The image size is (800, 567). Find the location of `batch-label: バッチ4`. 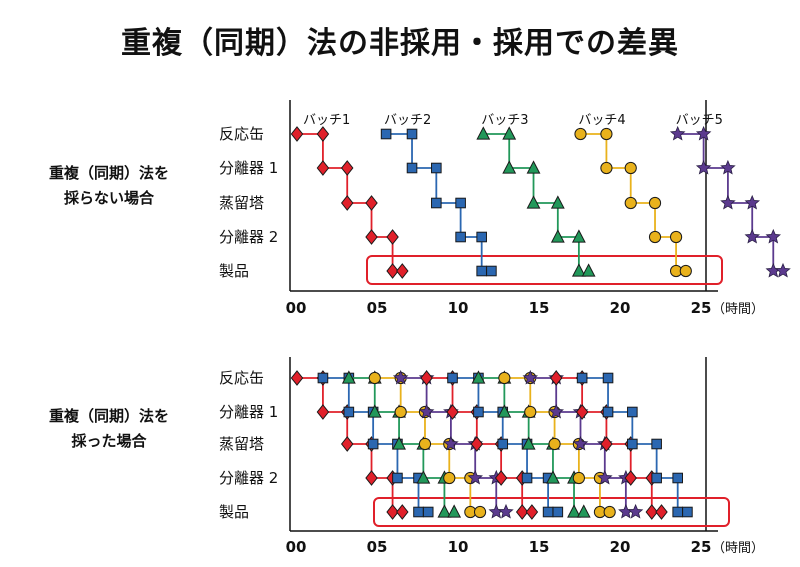

batch-label: バッチ4 is located at coordinates (601, 120).